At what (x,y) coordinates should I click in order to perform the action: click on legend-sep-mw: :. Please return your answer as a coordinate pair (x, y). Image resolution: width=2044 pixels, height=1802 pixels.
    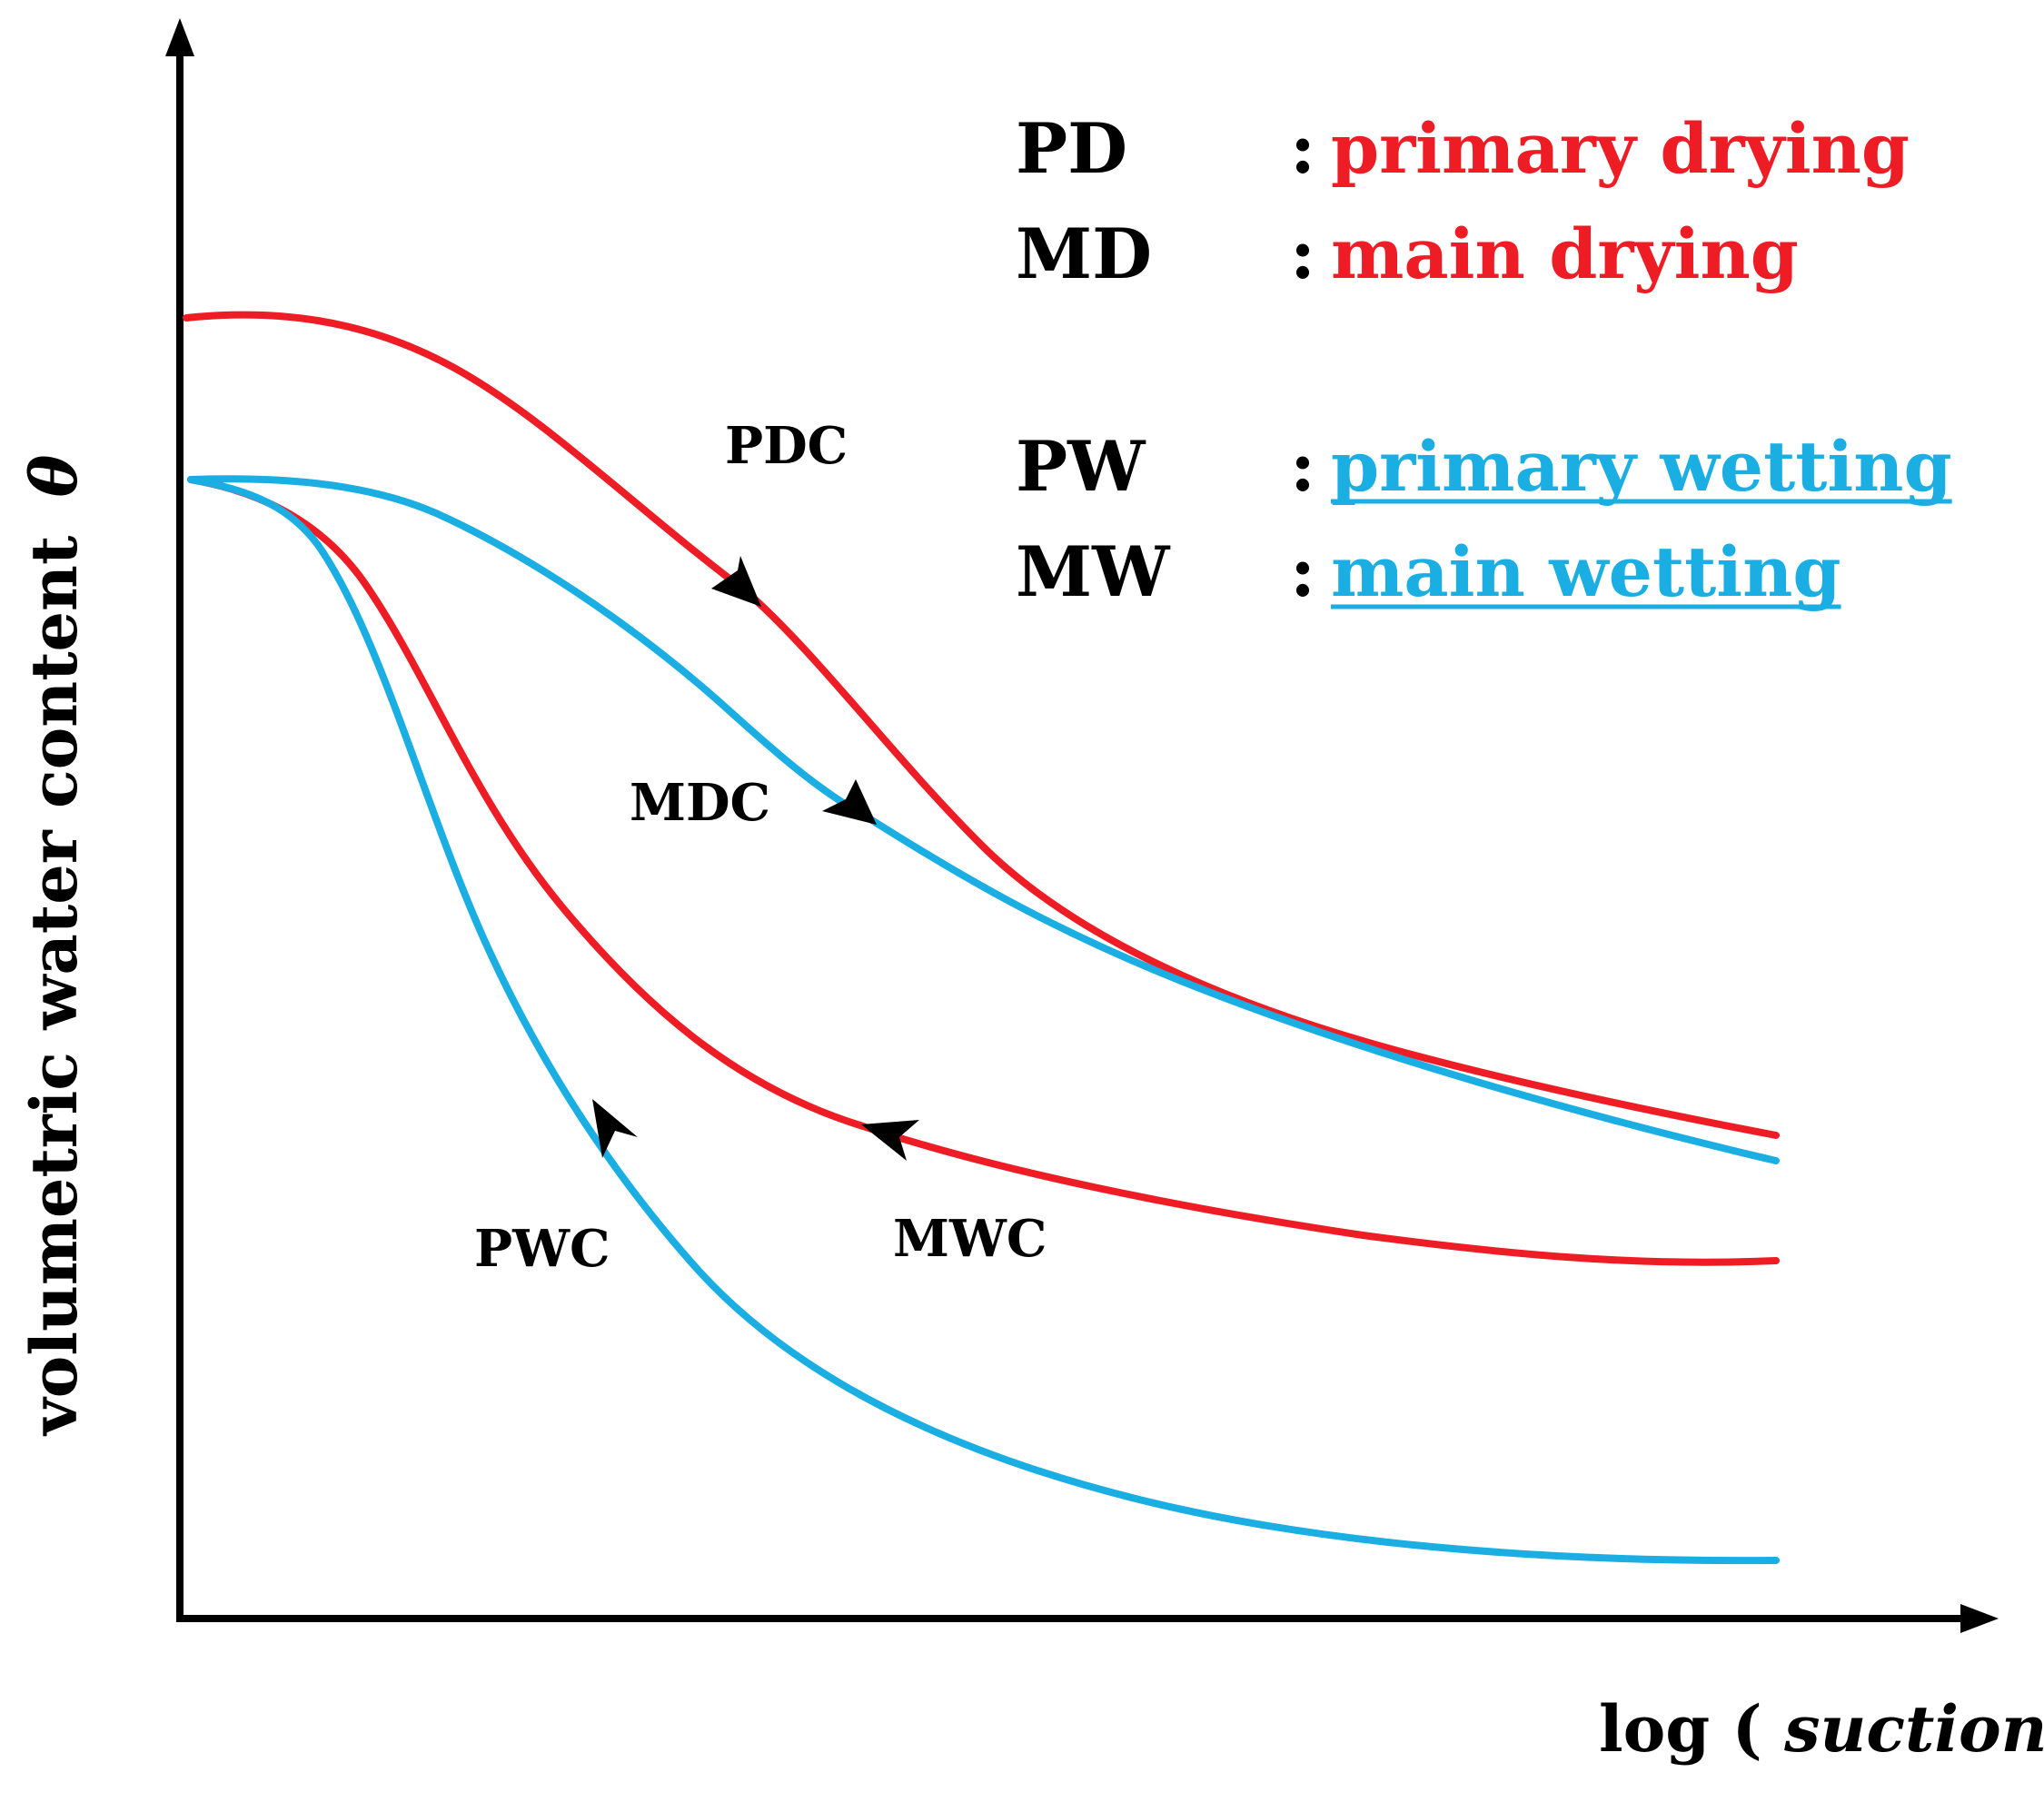
    Looking at the image, I should click on (1302, 572).